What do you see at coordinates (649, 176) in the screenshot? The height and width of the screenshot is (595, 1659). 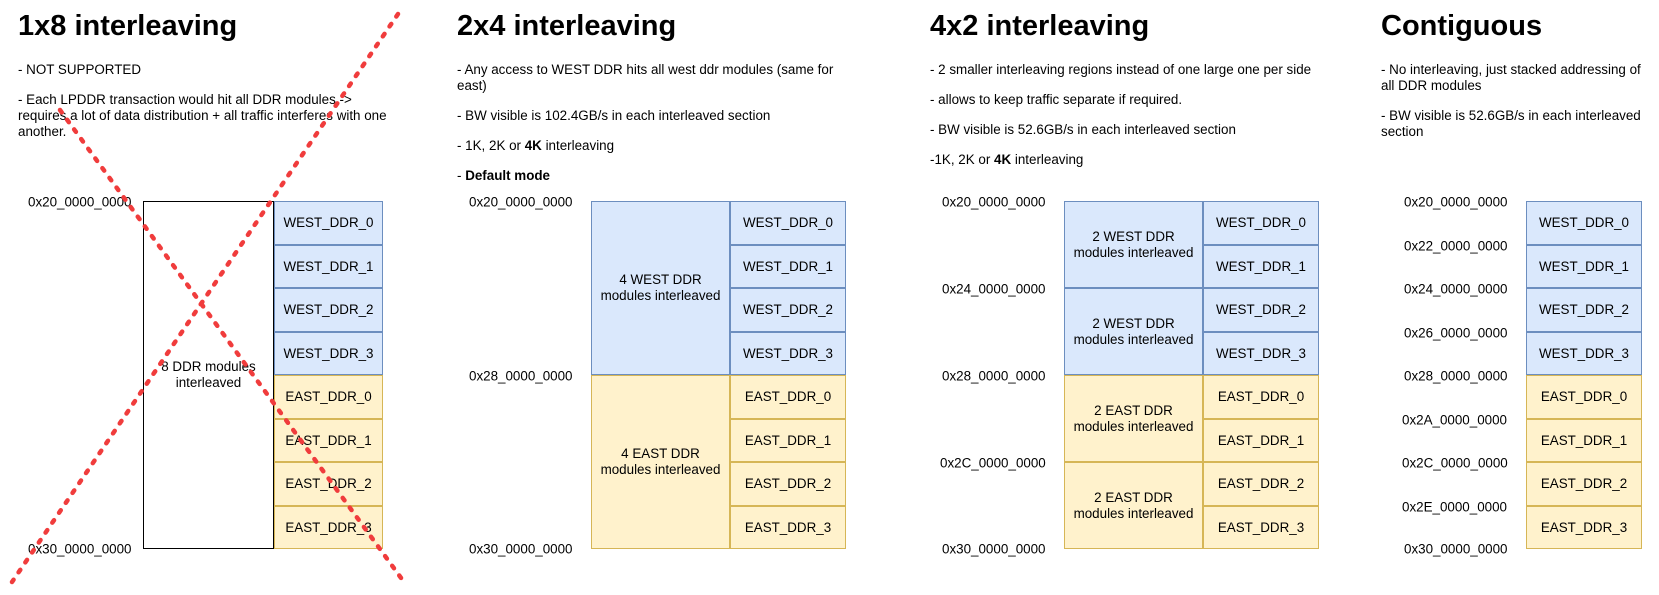 I see `note: - Default mode` at bounding box center [649, 176].